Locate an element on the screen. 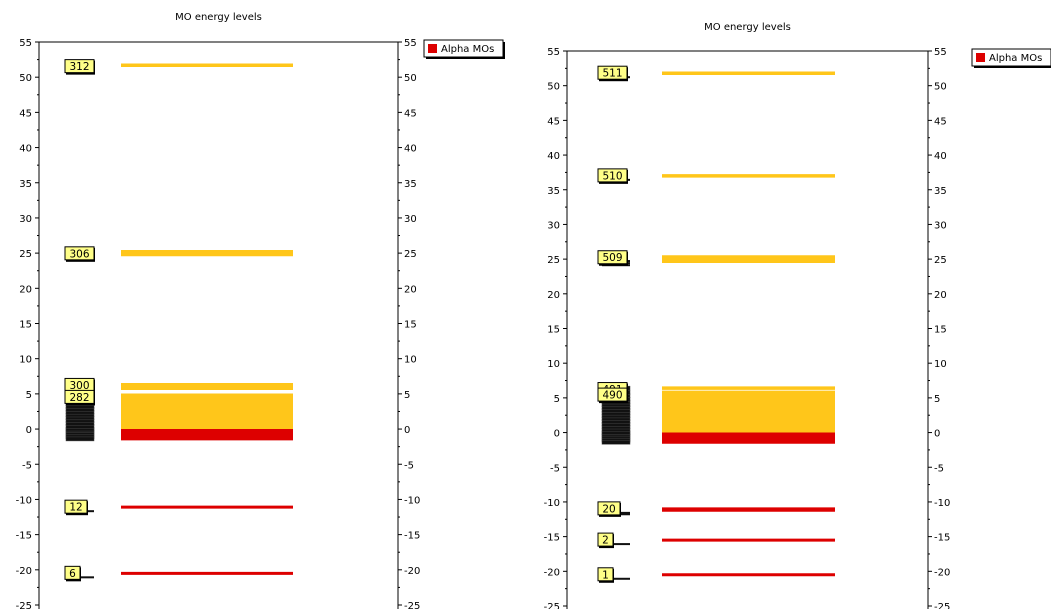 The height and width of the screenshot is (609, 1051). left-tick-label: 55 is located at coordinates (553, 52).